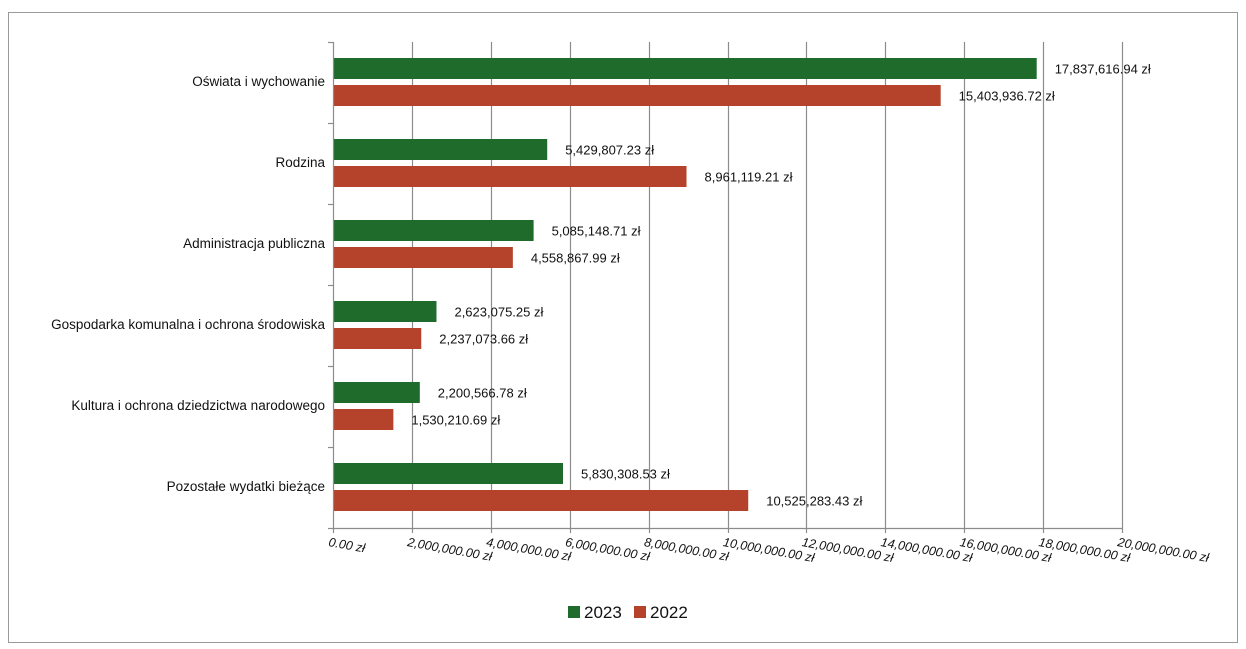 This screenshot has width=1246, height=649. I want to click on data-label-2022: 15,403,936.72 zł, so click(1007, 96).